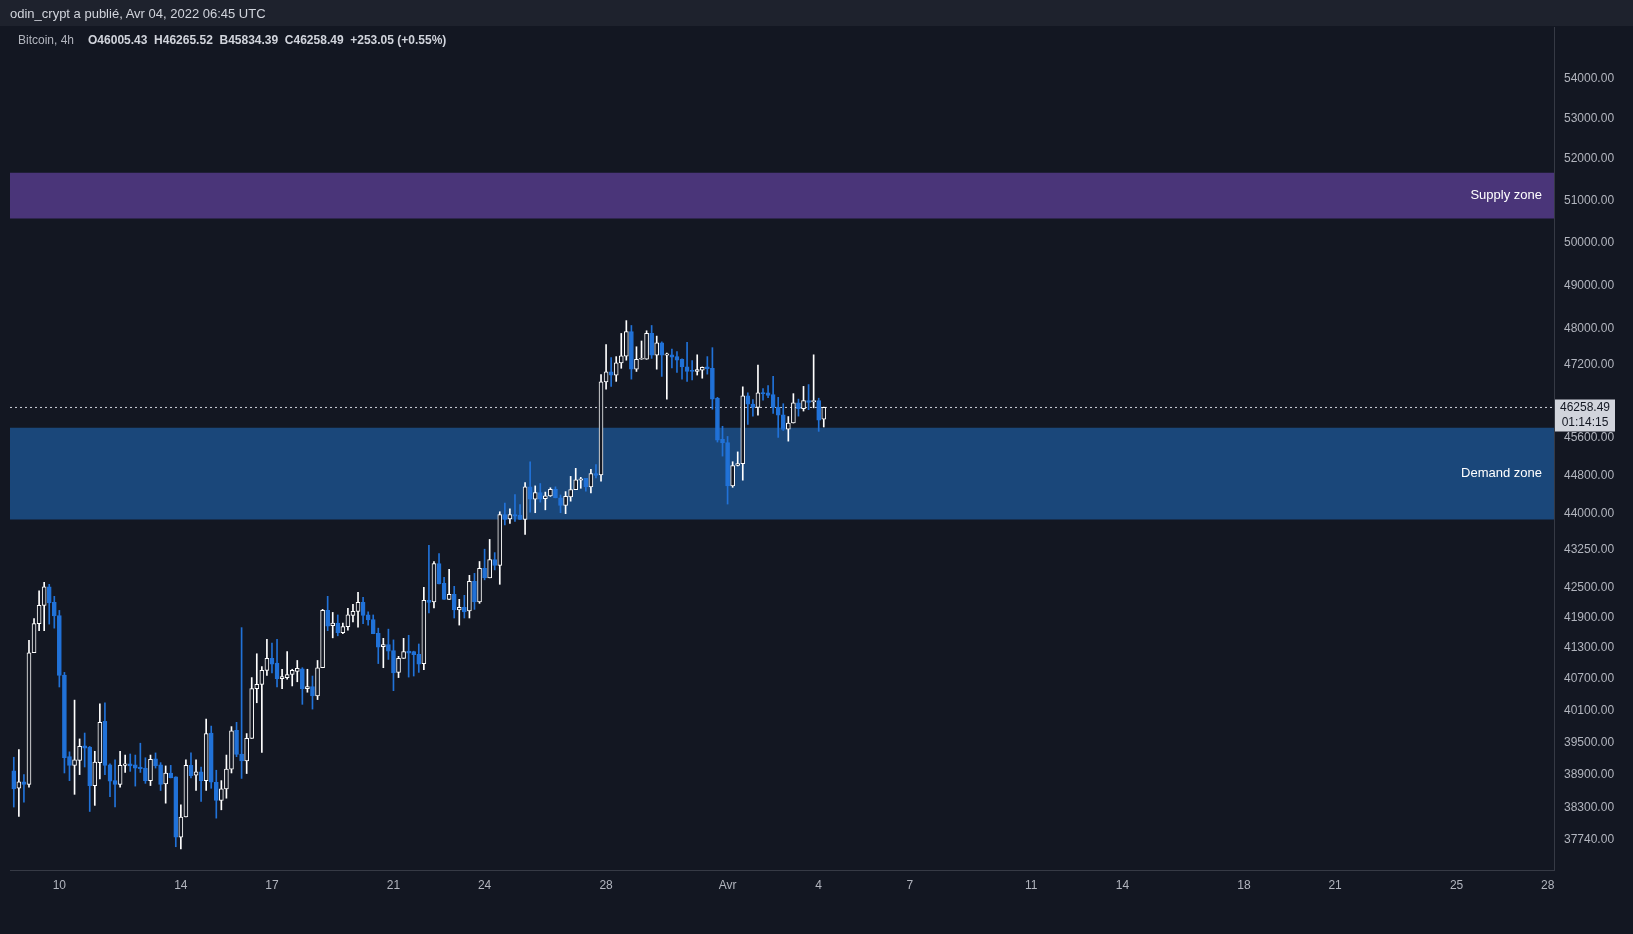 This screenshot has width=1633, height=934. Describe the element at coordinates (1589, 284) in the screenshot. I see `y-tick-label: 49000.00` at that location.